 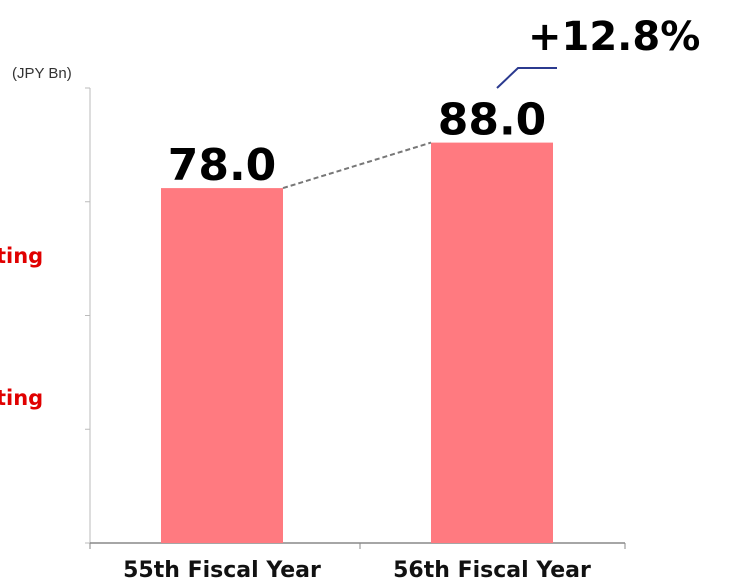 I want to click on annotation: +12.8%, so click(x=614, y=37).